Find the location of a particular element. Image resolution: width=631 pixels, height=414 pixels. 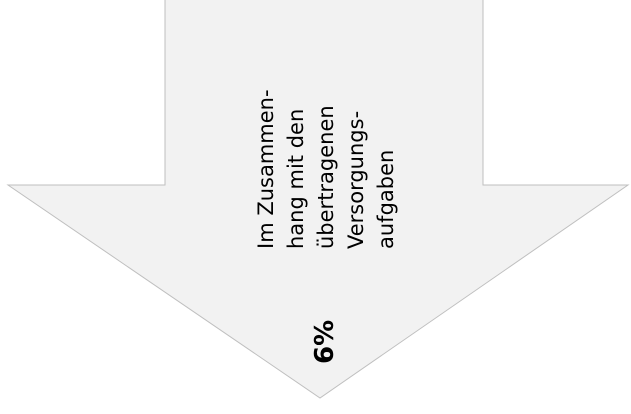

label-line: Im Zusammen- is located at coordinates (266, 169).